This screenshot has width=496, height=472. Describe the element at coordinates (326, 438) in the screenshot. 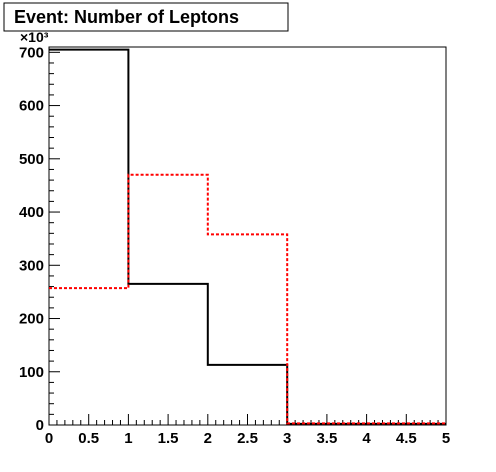

I see `x-tick-label: 3.5` at that location.